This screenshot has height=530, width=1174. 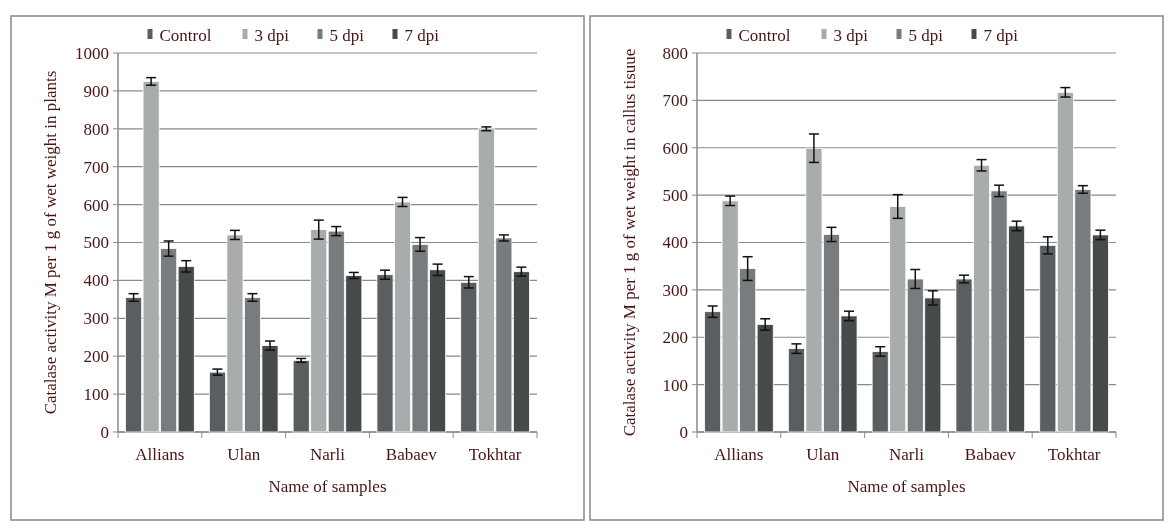 What do you see at coordinates (629, 242) in the screenshot?
I see `y-axis-title: Catalase activity M per 1 g of wet weight in callus tisuue` at bounding box center [629, 242].